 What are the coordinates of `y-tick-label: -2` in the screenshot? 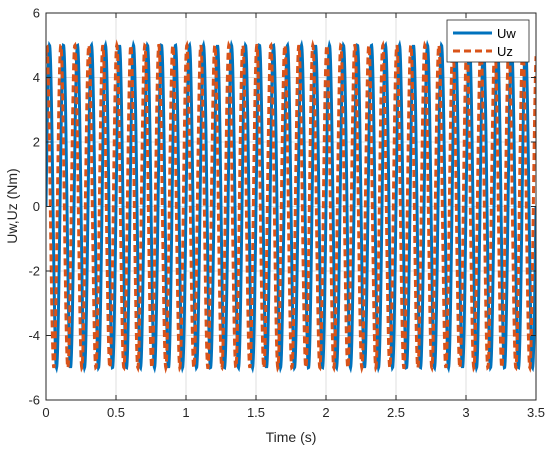 It's located at (34, 271).